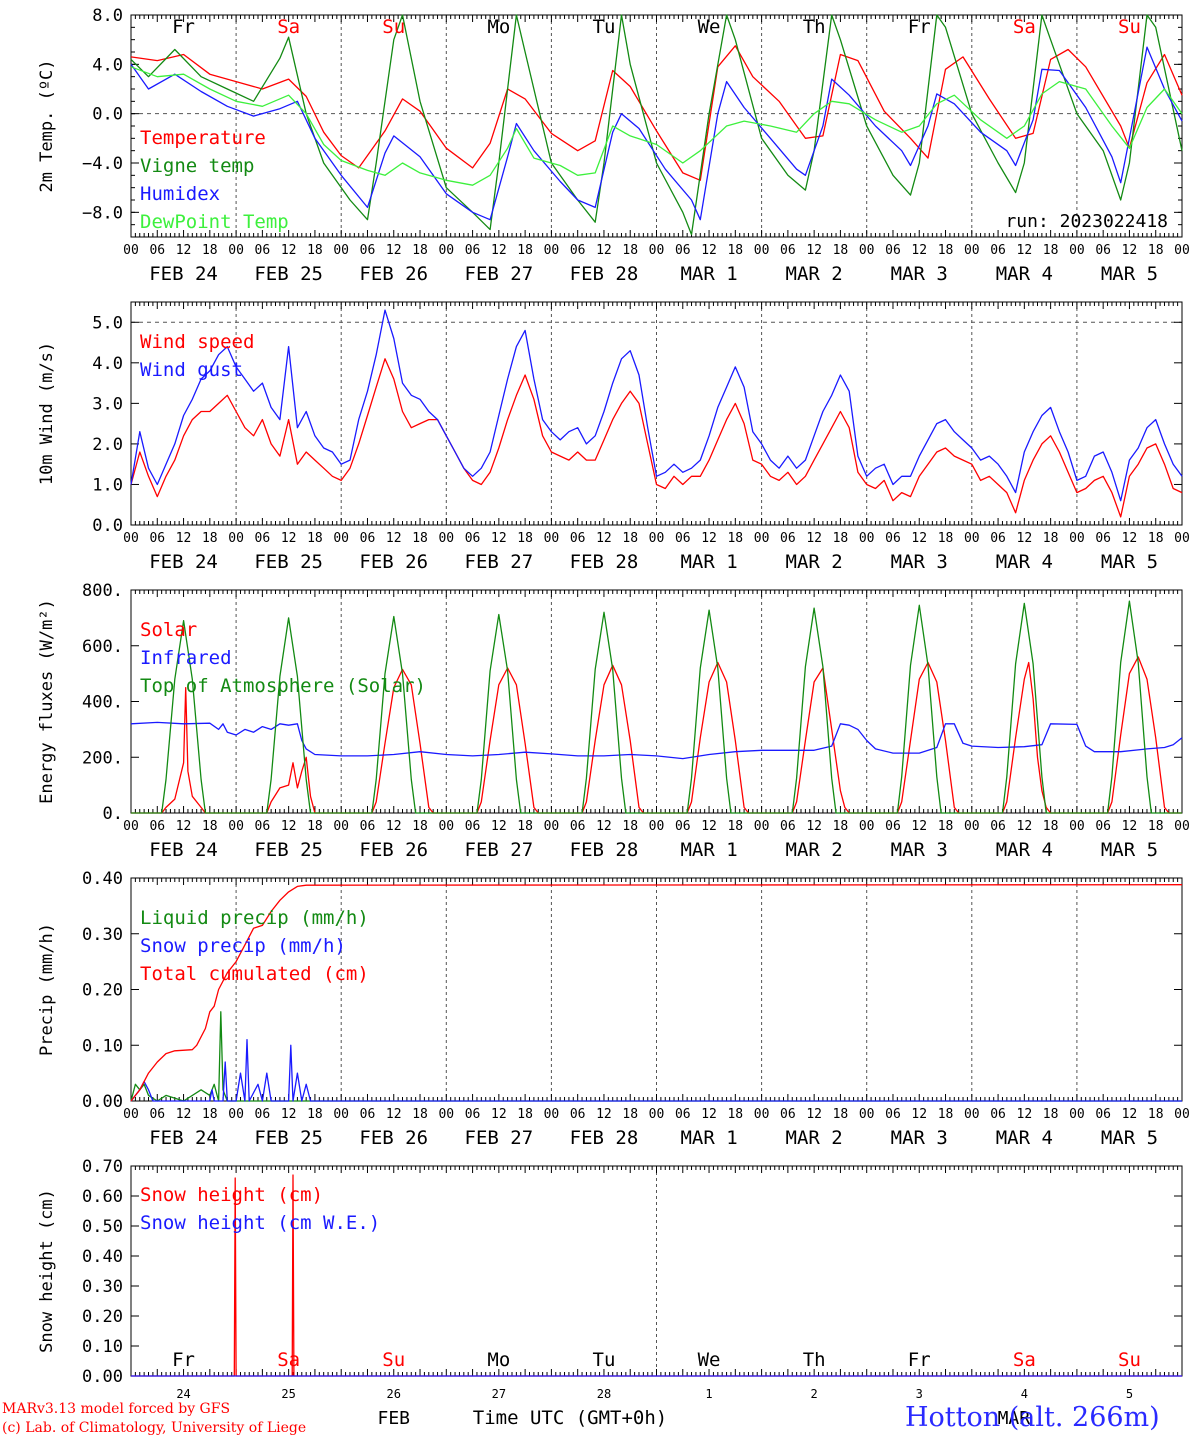 The width and height of the screenshot is (1194, 1440). I want to click on y-tick-label: 800., so click(102, 591).